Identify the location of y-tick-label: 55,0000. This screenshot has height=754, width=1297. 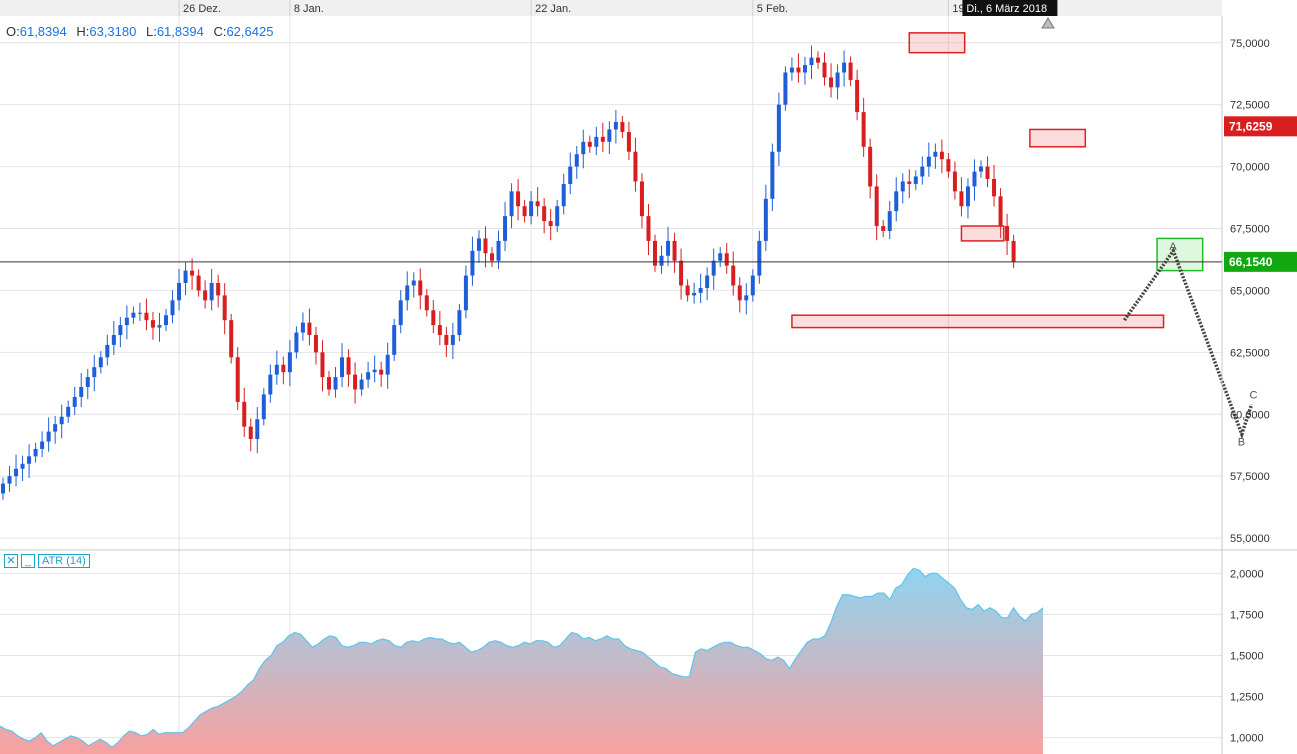
(1250, 539).